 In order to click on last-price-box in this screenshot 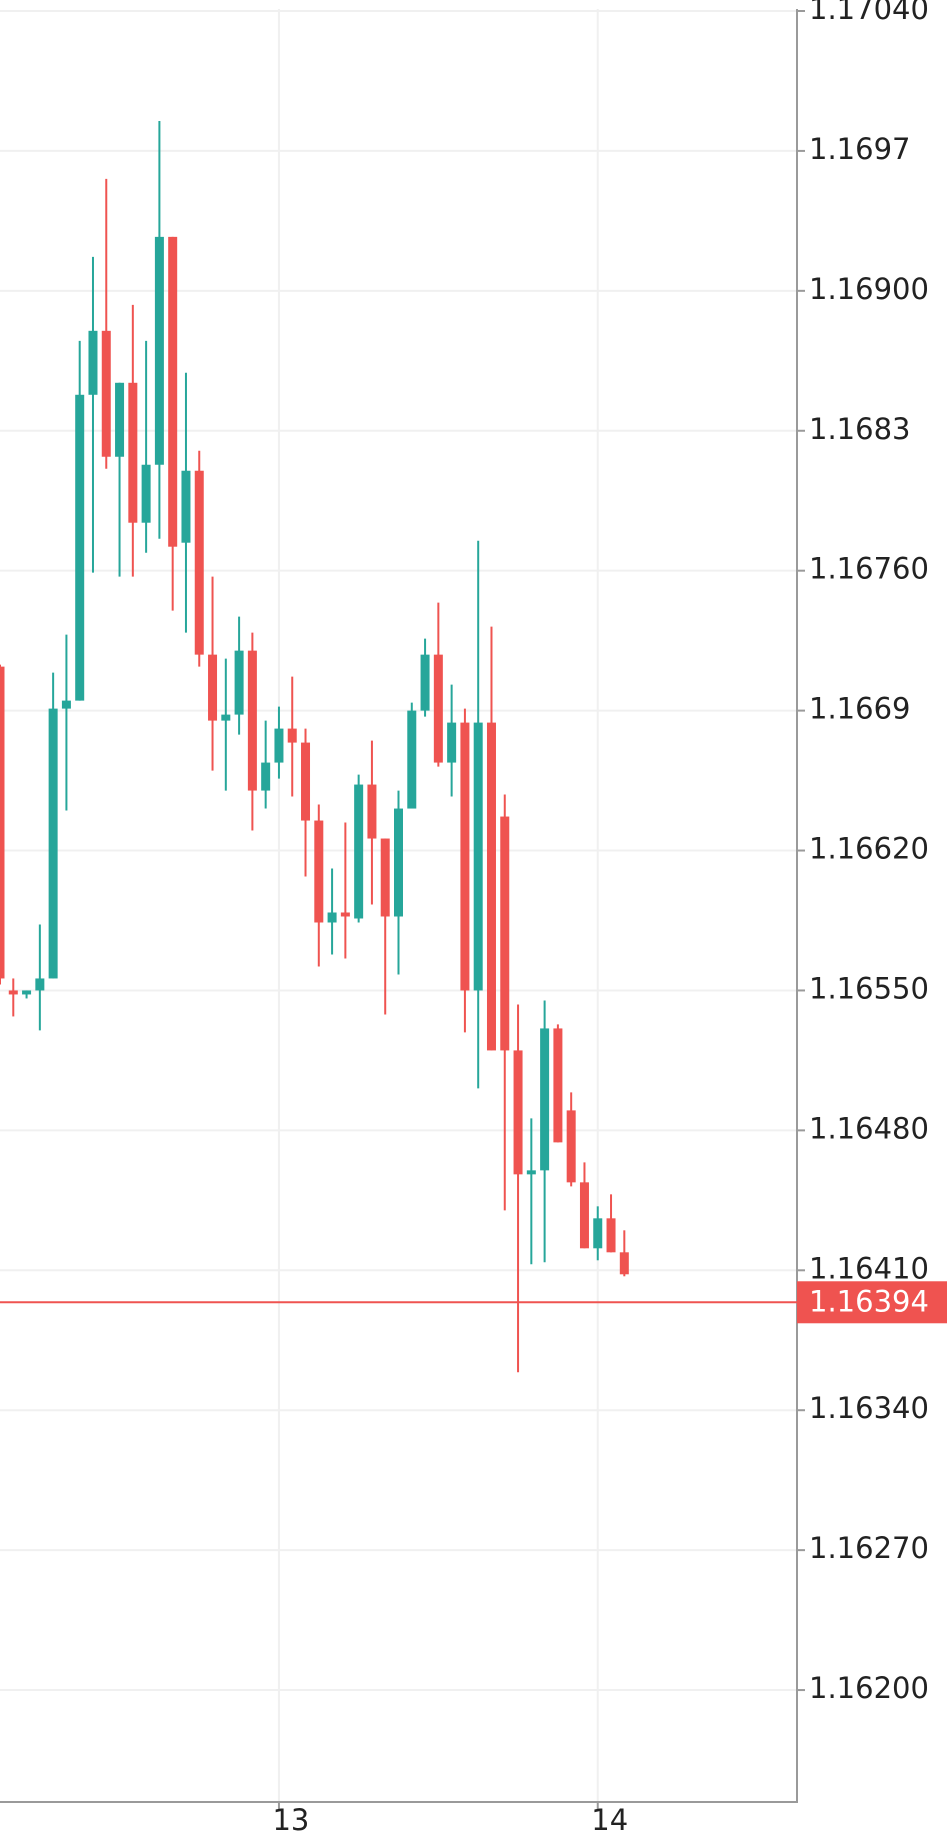, I will do `click(872, 1302)`.